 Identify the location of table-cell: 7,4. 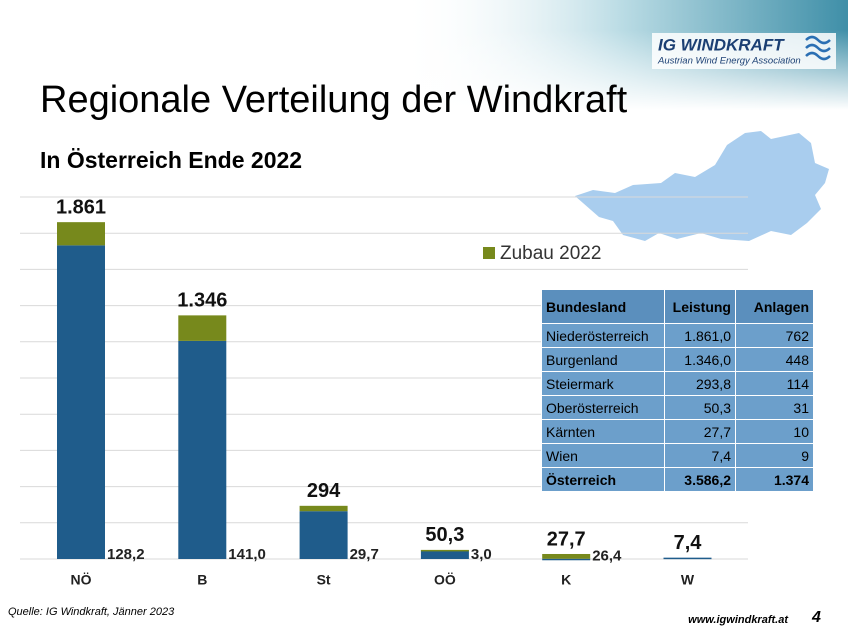
(700, 455).